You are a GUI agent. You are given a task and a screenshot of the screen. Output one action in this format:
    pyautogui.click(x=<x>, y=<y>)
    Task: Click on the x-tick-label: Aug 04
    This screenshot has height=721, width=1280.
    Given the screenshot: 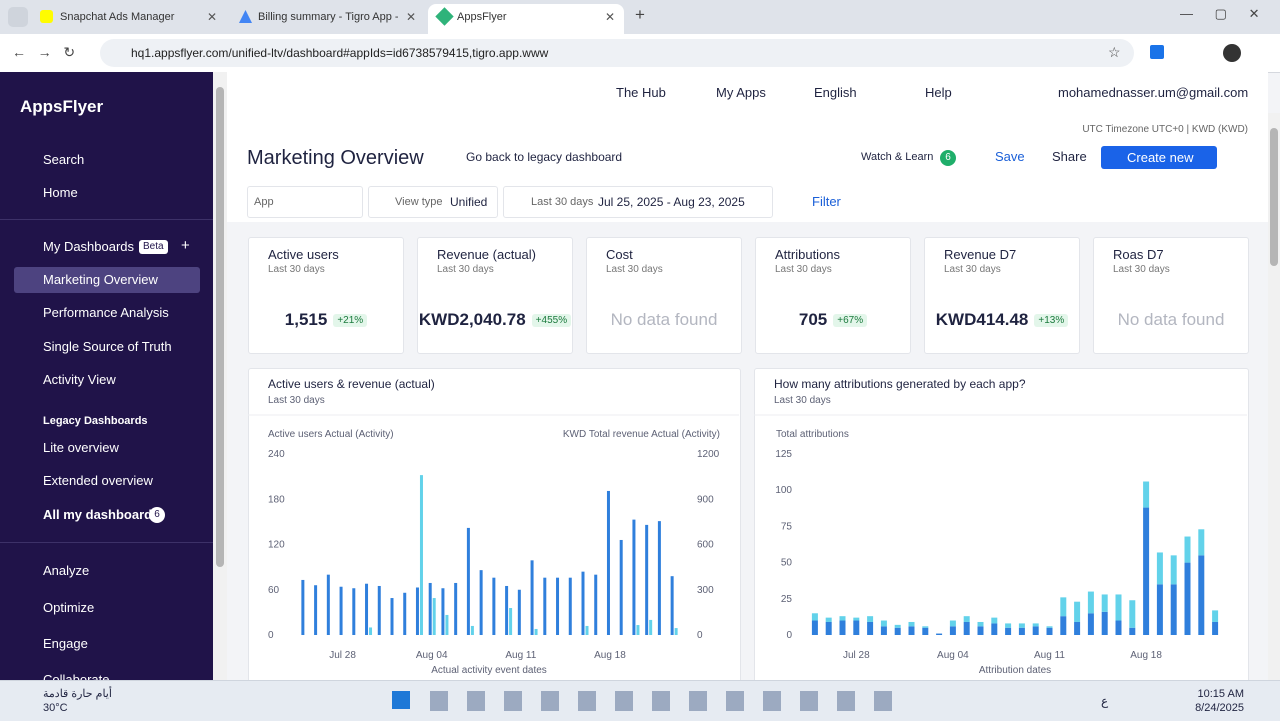 What is the action you would take?
    pyautogui.click(x=953, y=655)
    